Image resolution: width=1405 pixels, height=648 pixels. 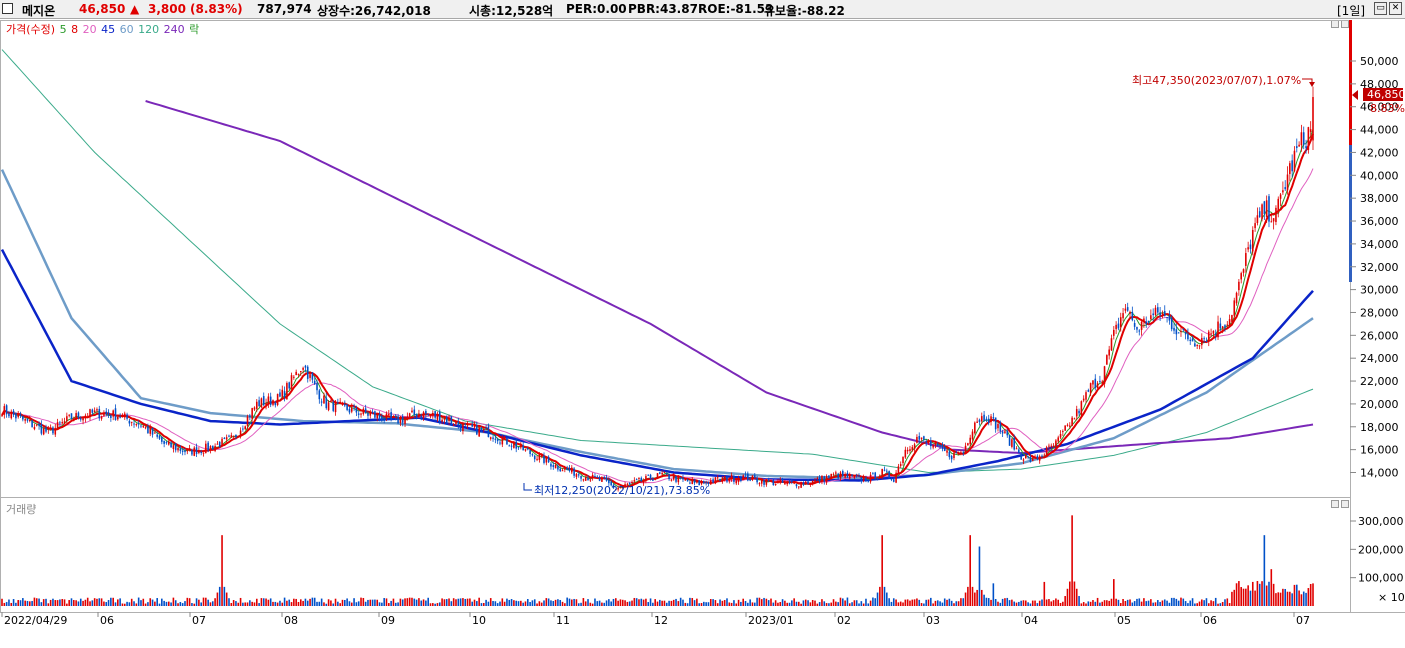 What do you see at coordinates (1345, 504) in the screenshot?
I see `volume-maximize-icon` at bounding box center [1345, 504].